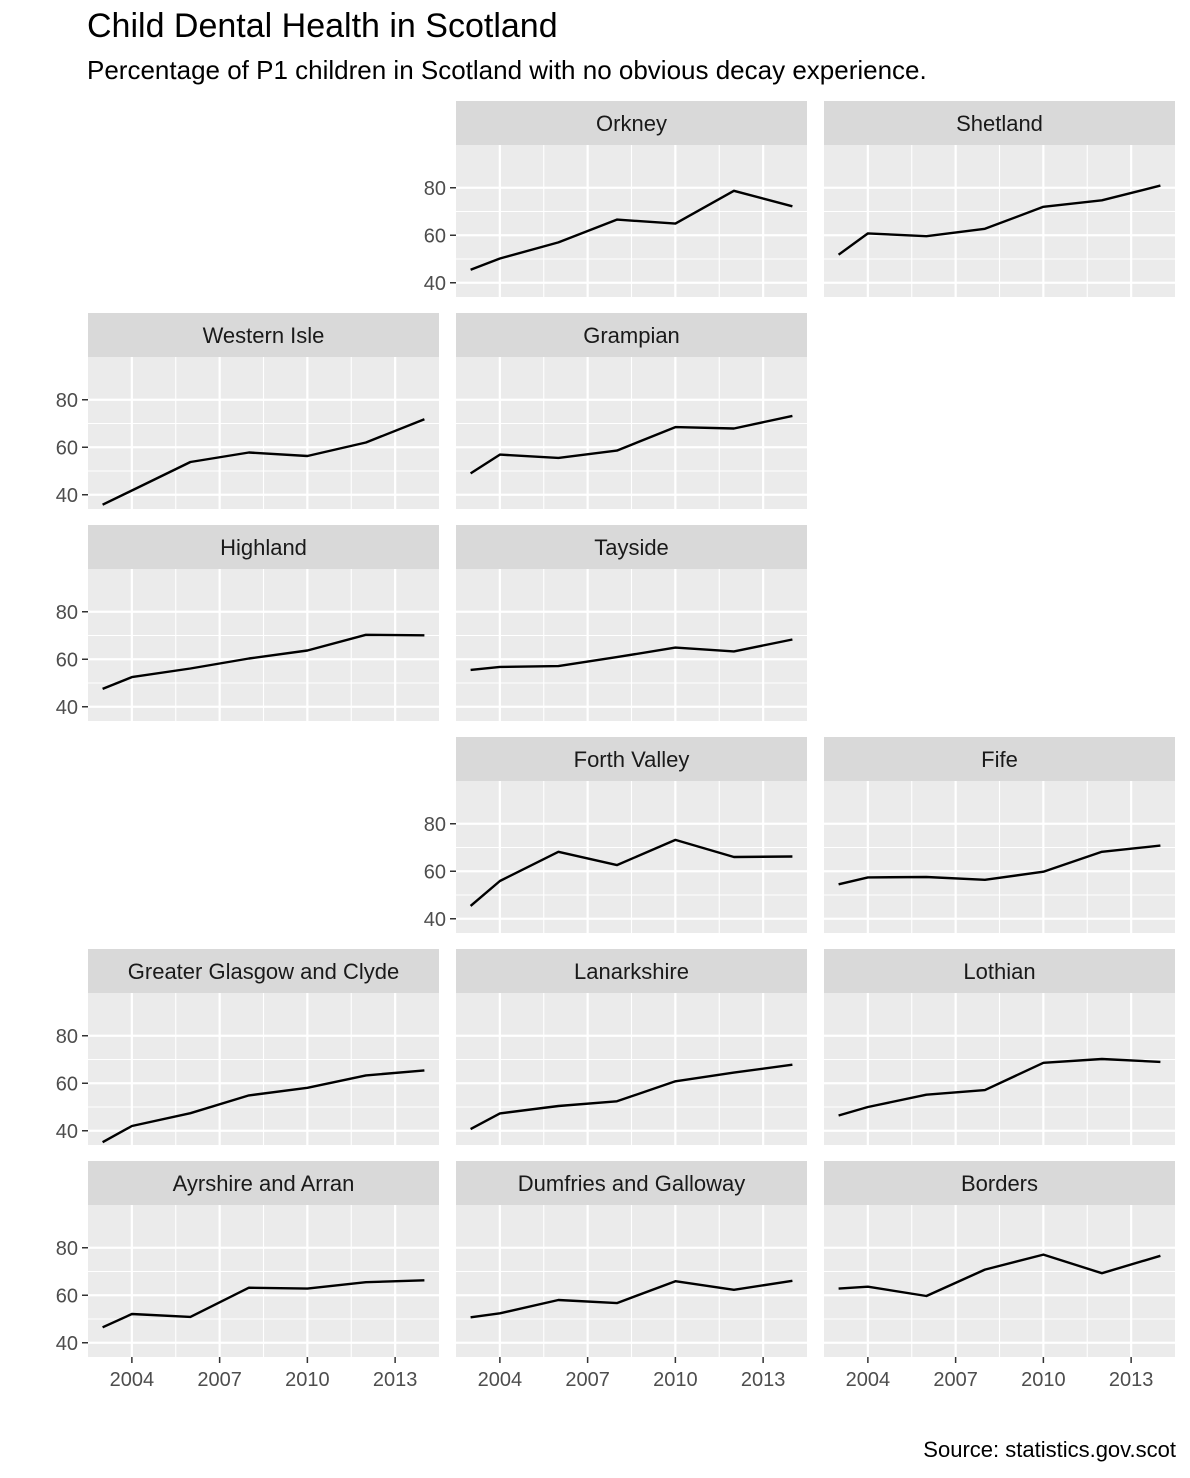 The image size is (1190, 1478). I want to click on facet-strip-label: Ayrshire and Arran, so click(264, 1183).